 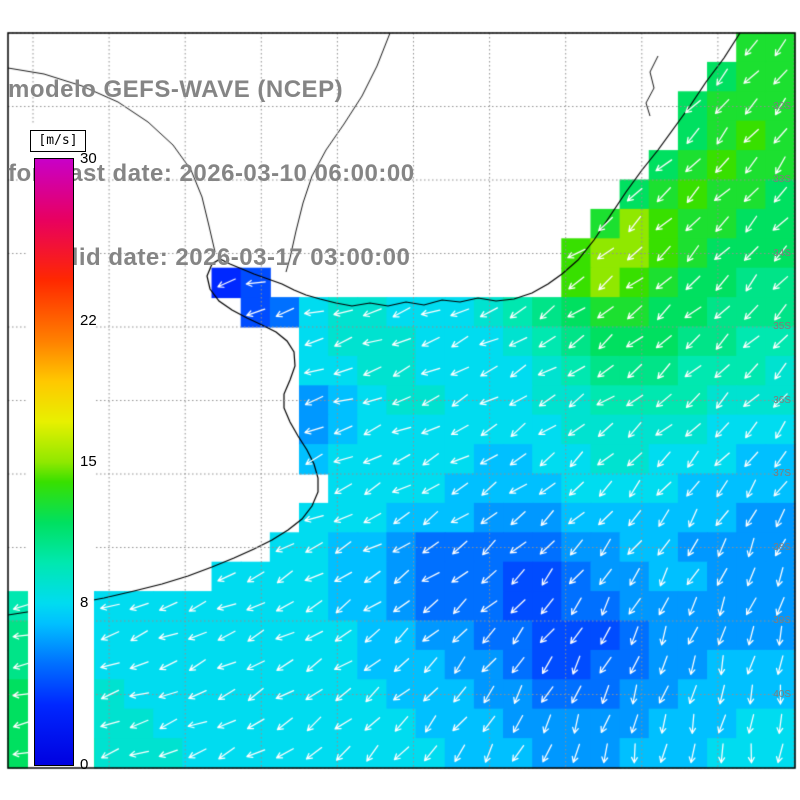 What do you see at coordinates (782, 326) in the screenshot?
I see `lat-label: 35S` at bounding box center [782, 326].